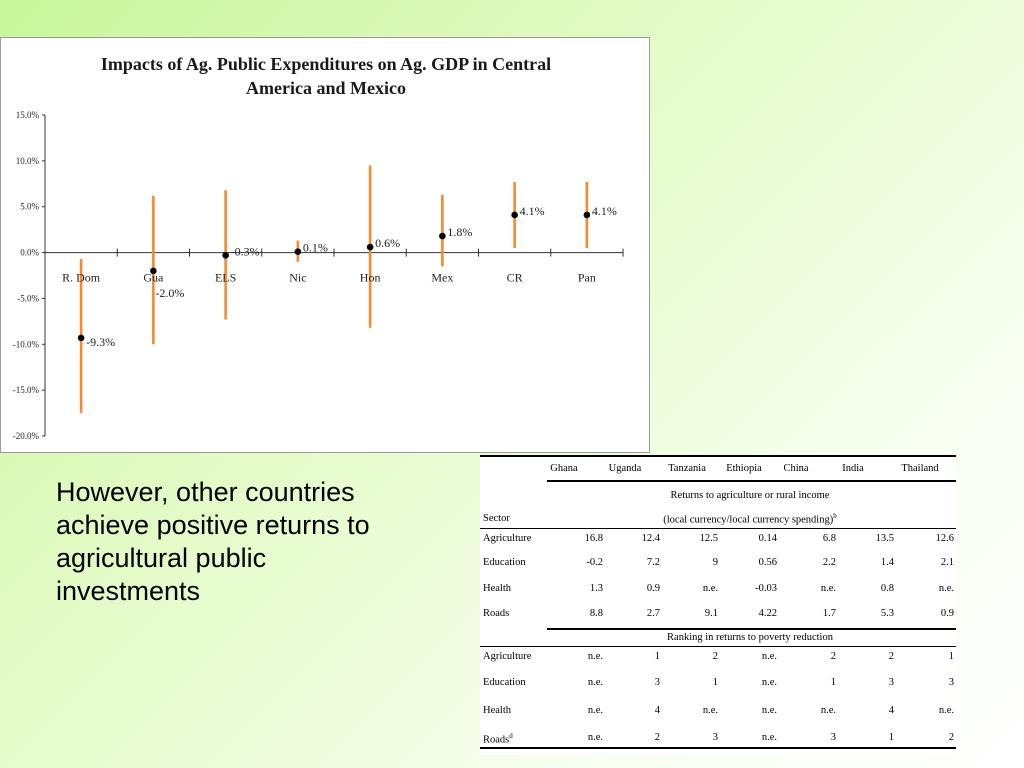 This screenshot has width=1024, height=768. I want to click on table-cell: 2.2, so click(829, 562).